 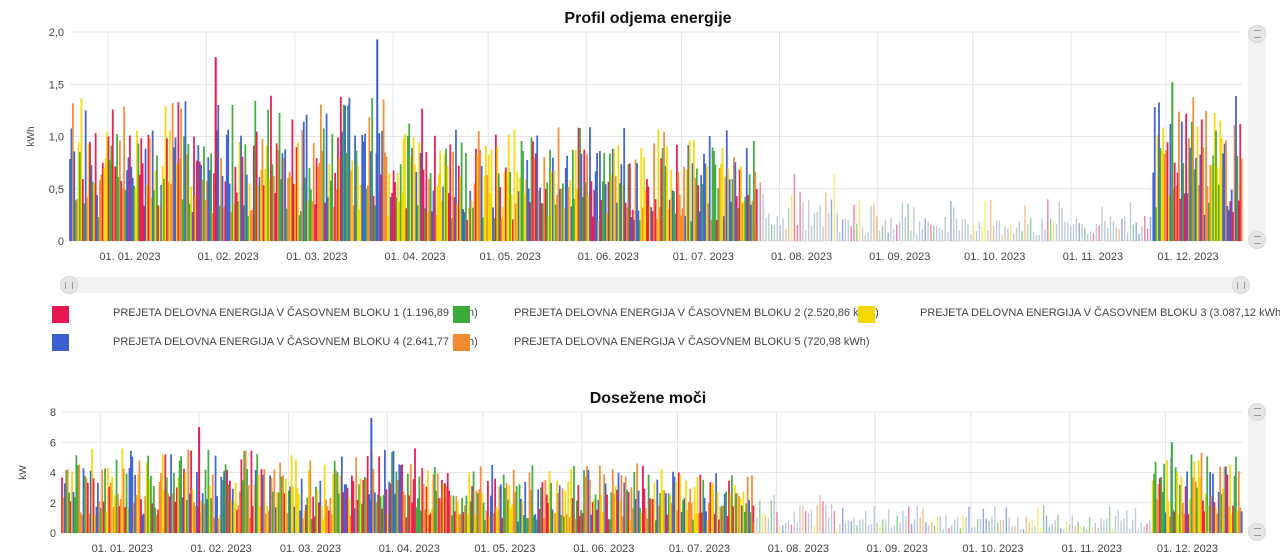 I want to click on y-axis-label: kW, so click(x=23, y=472).